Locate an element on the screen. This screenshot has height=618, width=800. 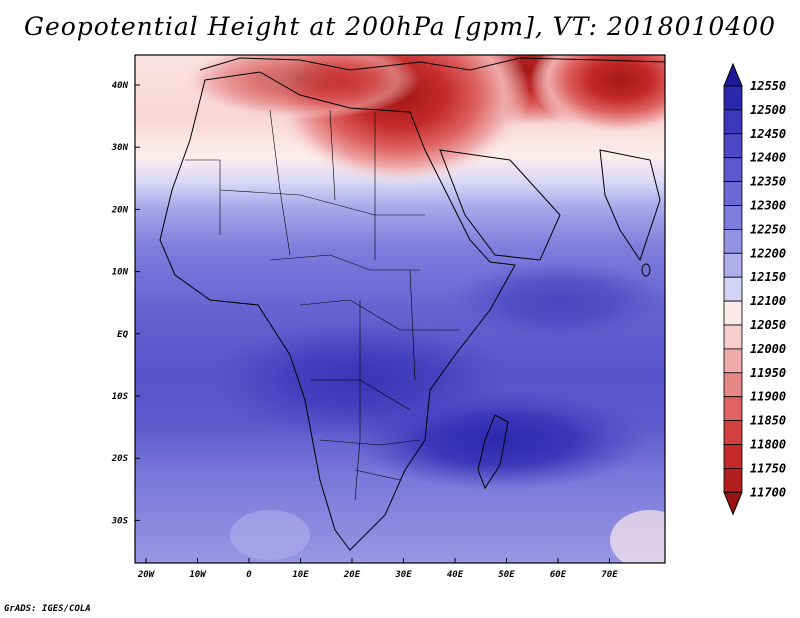
colorbar-level-label: 12500 is located at coordinates (768, 110).